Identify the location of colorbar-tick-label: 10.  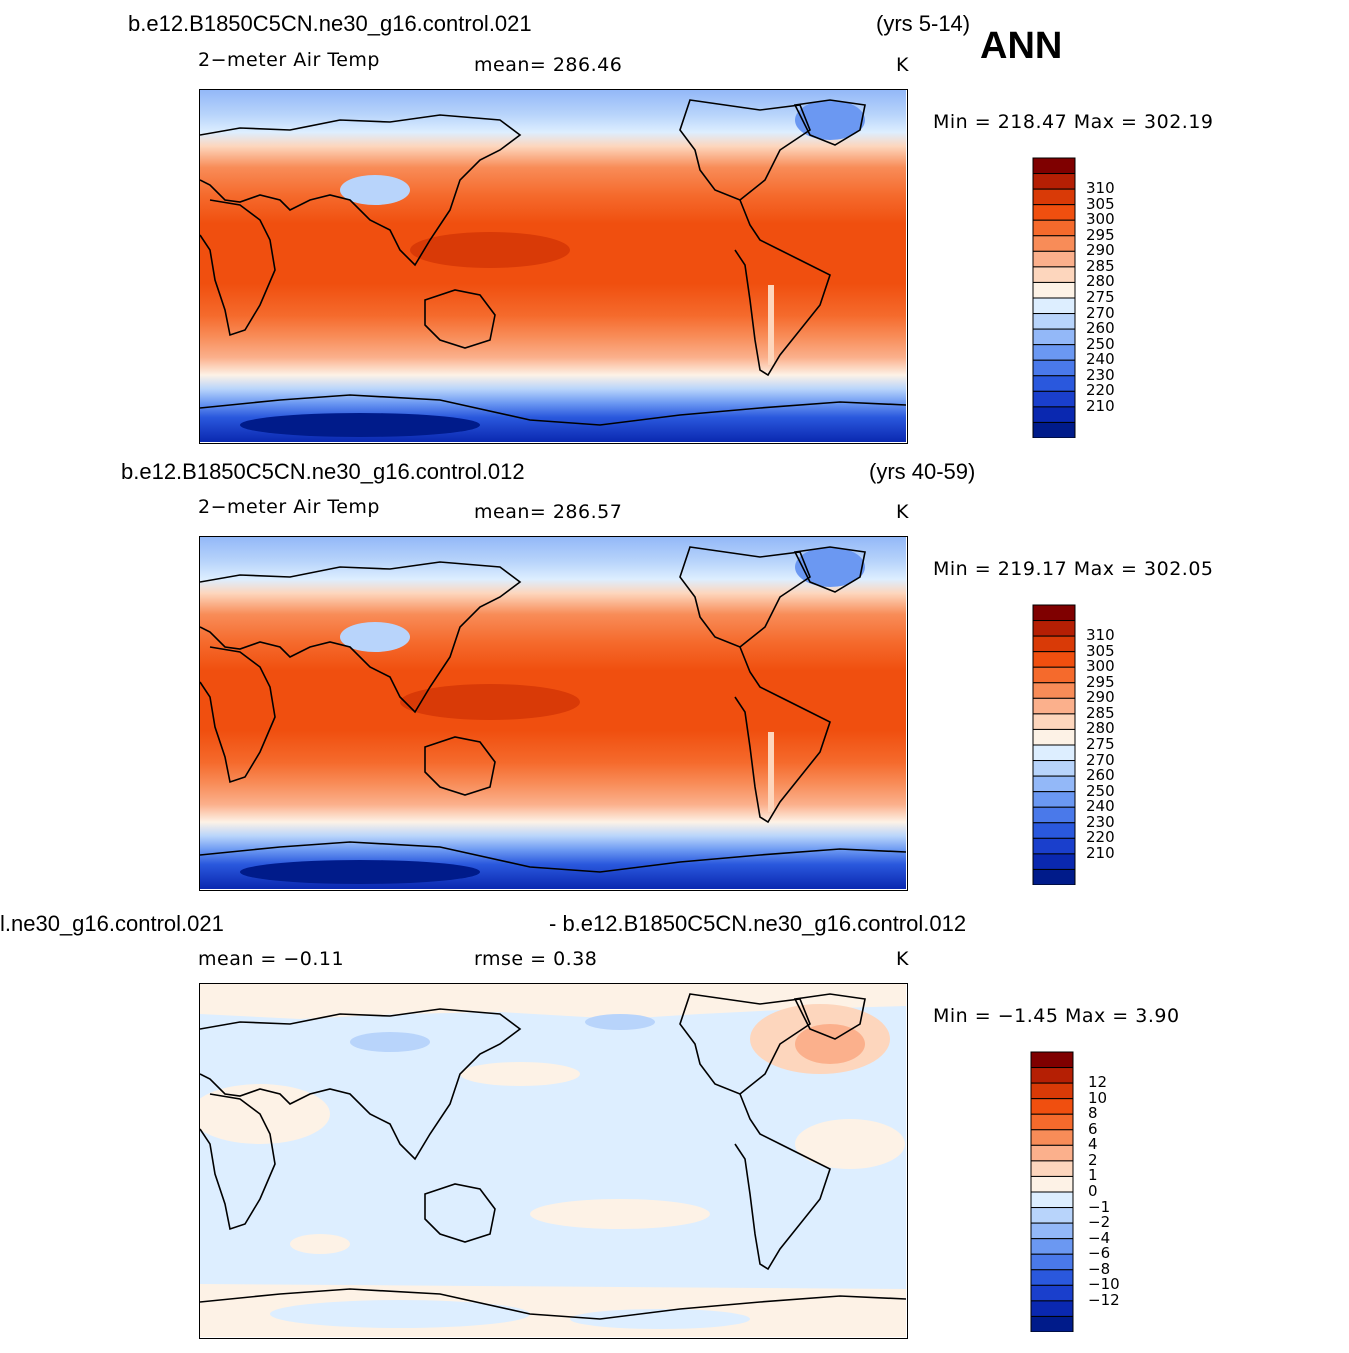
(1098, 1097).